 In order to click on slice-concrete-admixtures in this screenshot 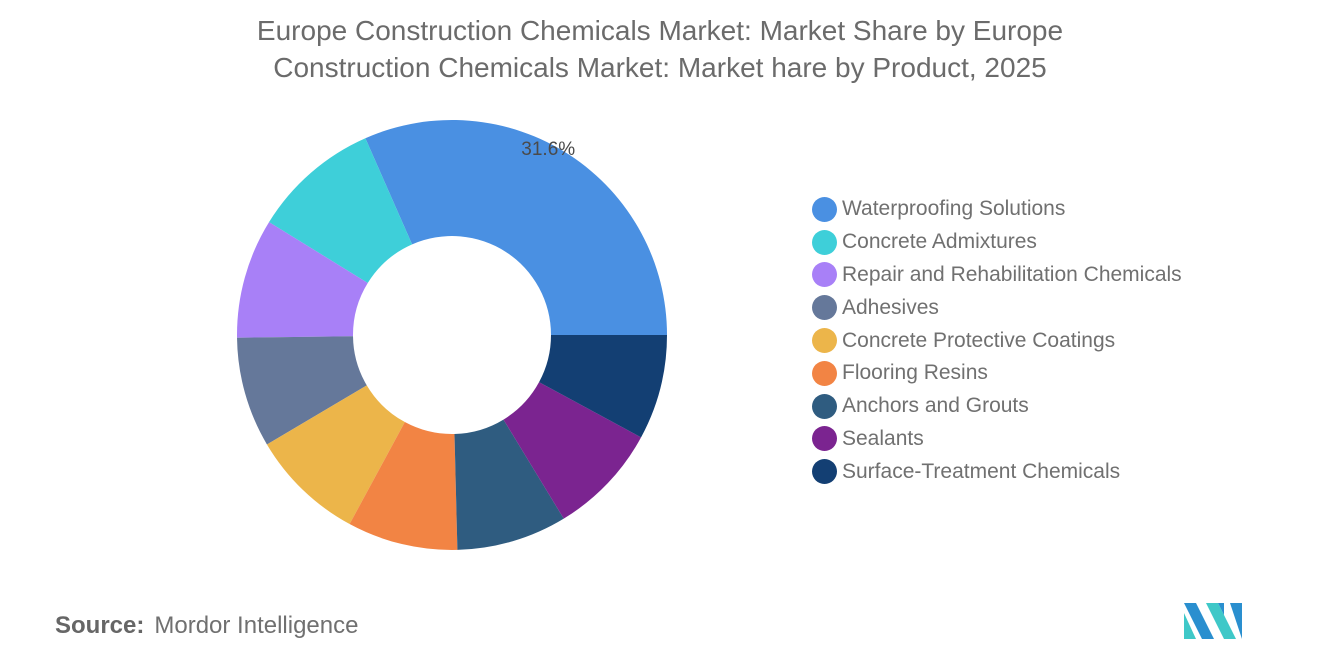, I will do `click(341, 211)`.